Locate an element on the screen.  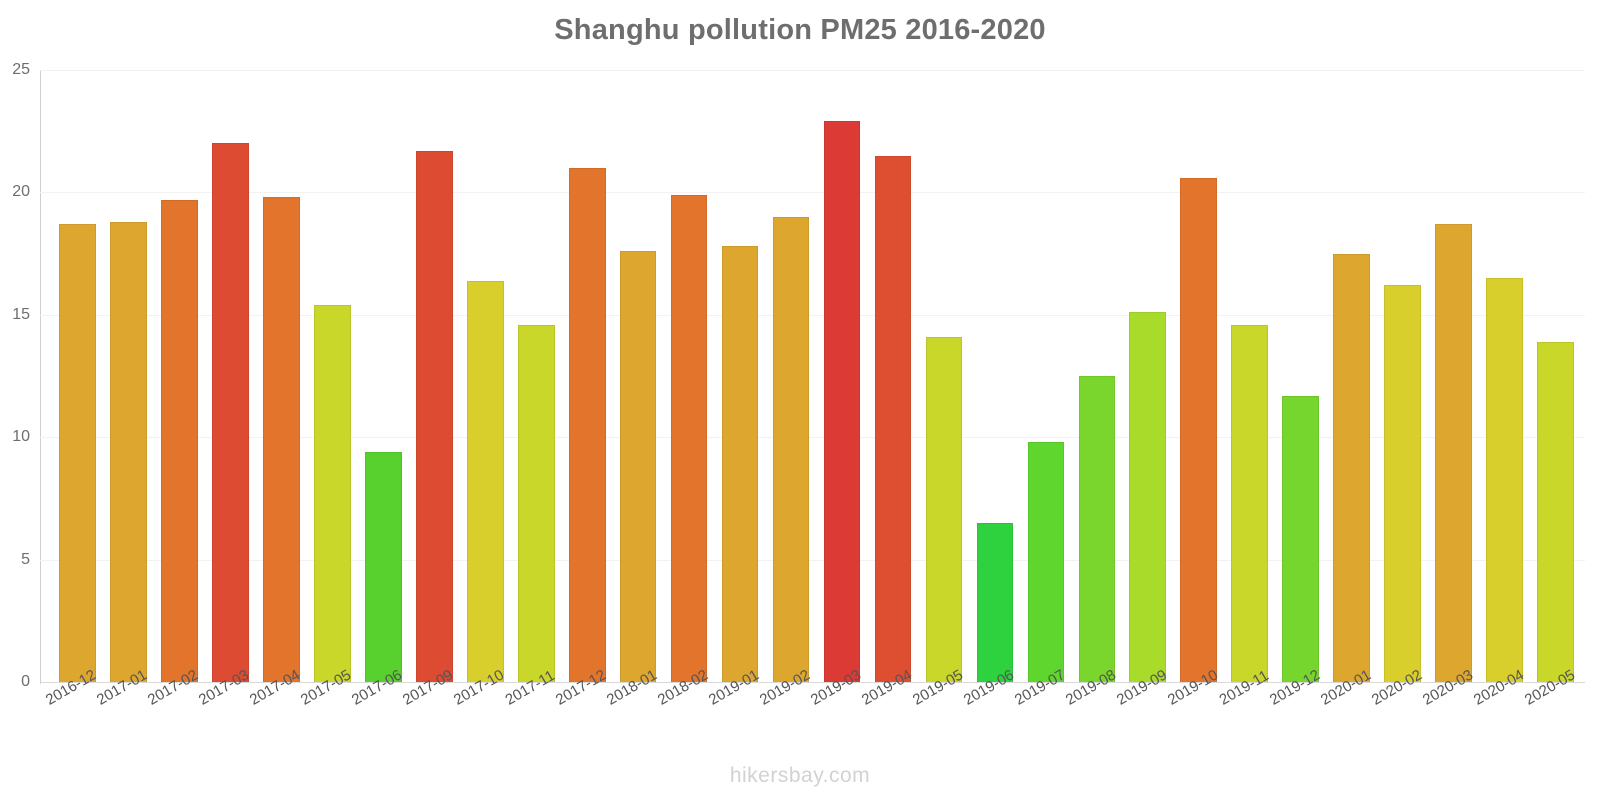
y-tick-label: 20 is located at coordinates (21, 192).